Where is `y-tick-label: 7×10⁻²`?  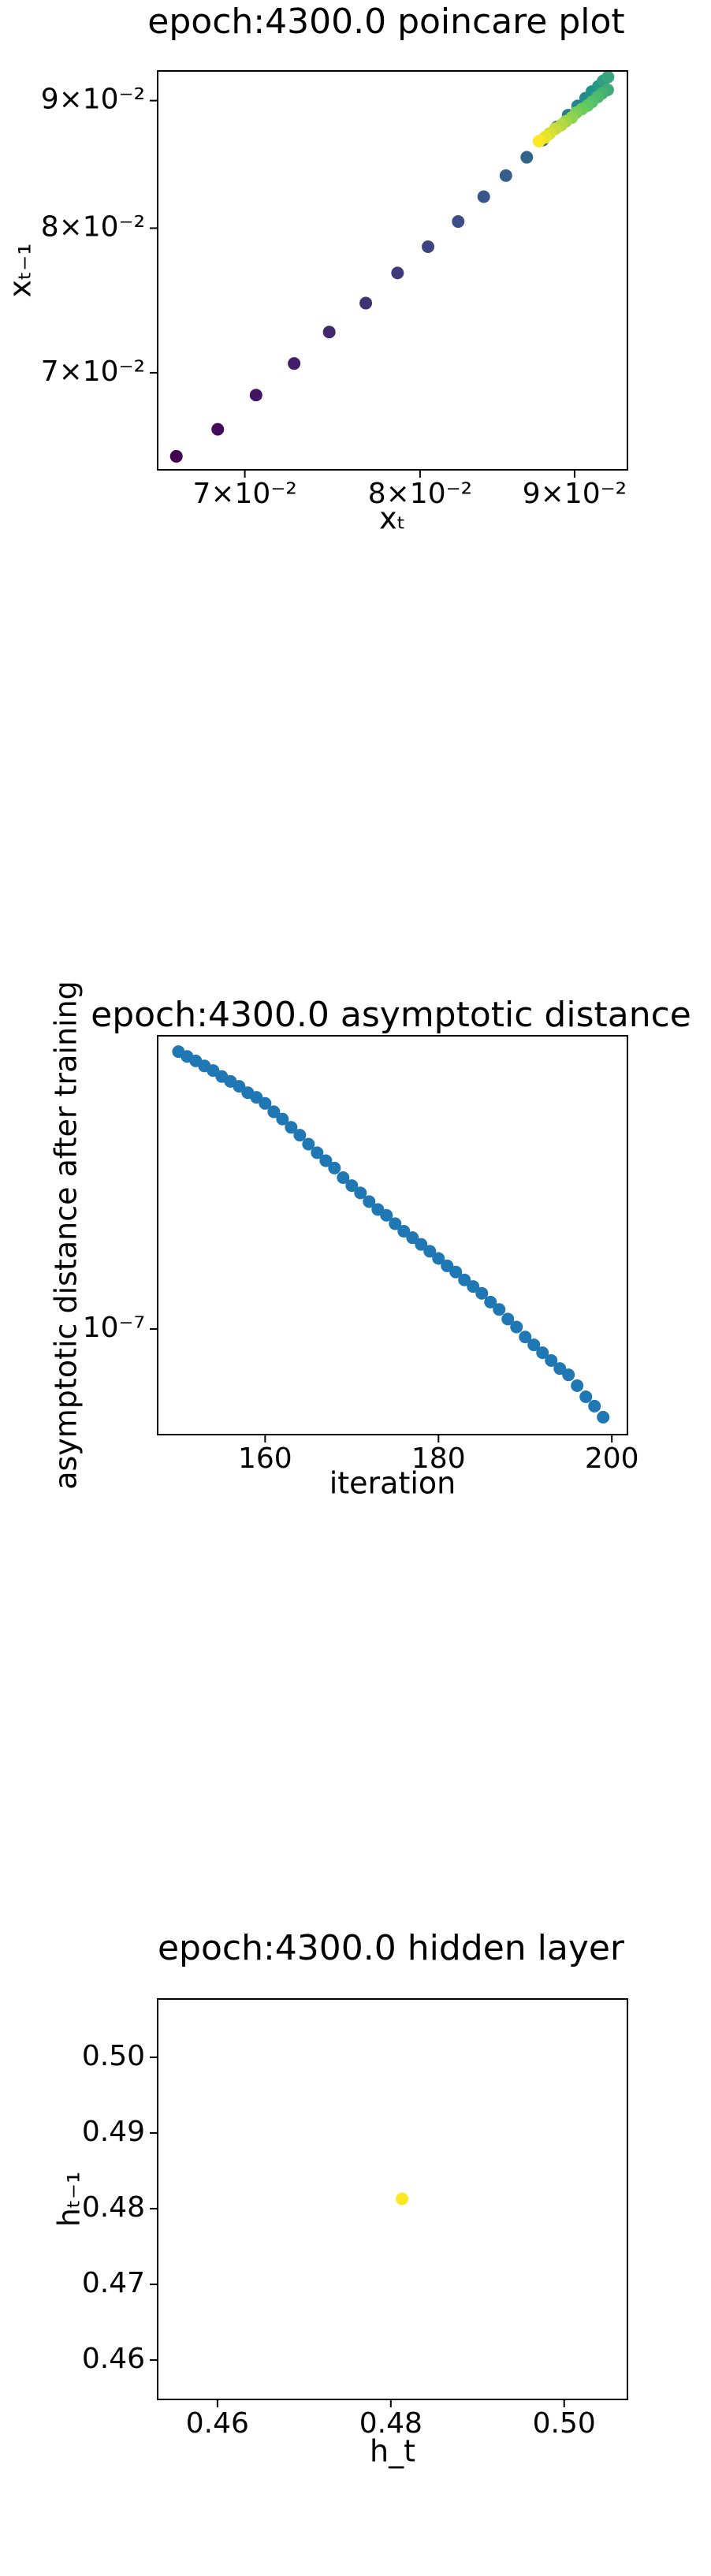 y-tick-label: 7×10⁻² is located at coordinates (93, 372).